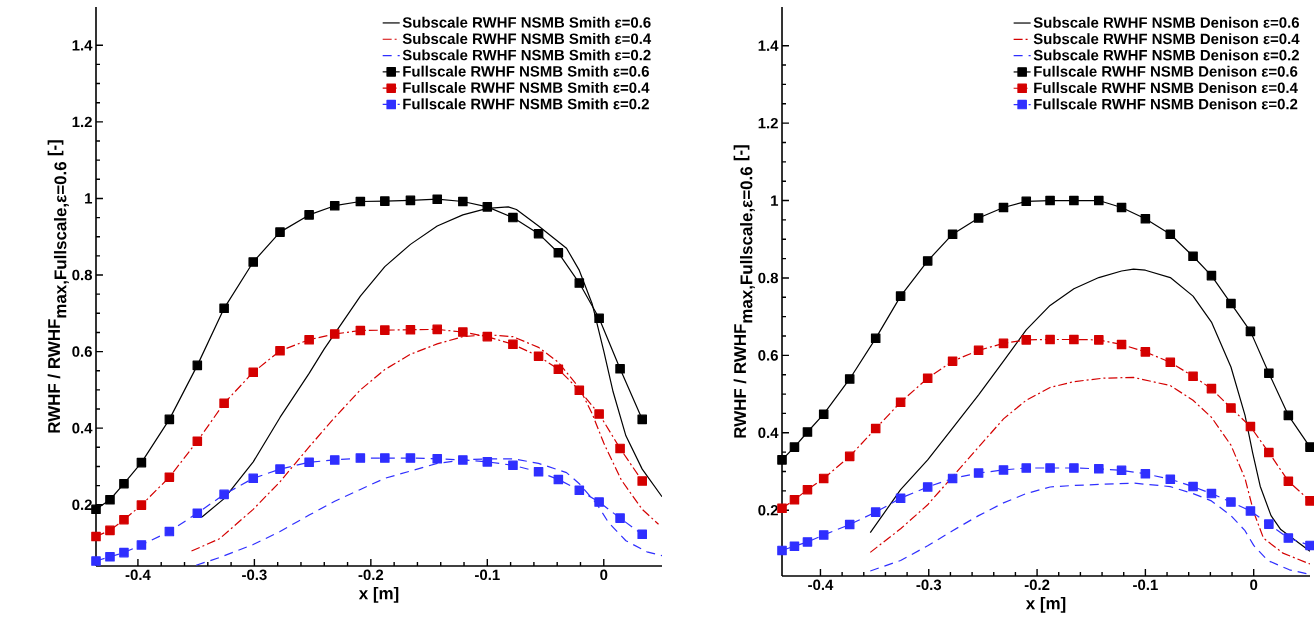  What do you see at coordinates (526, 104) in the screenshot?
I see `legend-label: Fullscale RWHF NSMB Smith ε=0.2` at bounding box center [526, 104].